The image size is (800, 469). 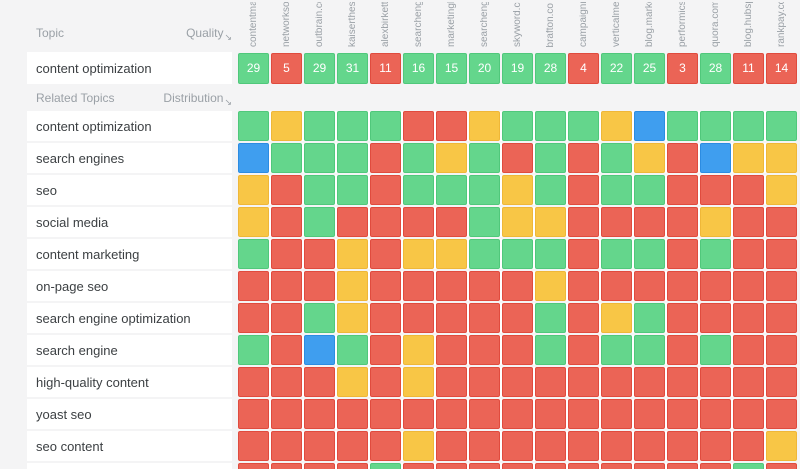 I want to click on column-header-domain: marketingl, so click(x=451, y=23).